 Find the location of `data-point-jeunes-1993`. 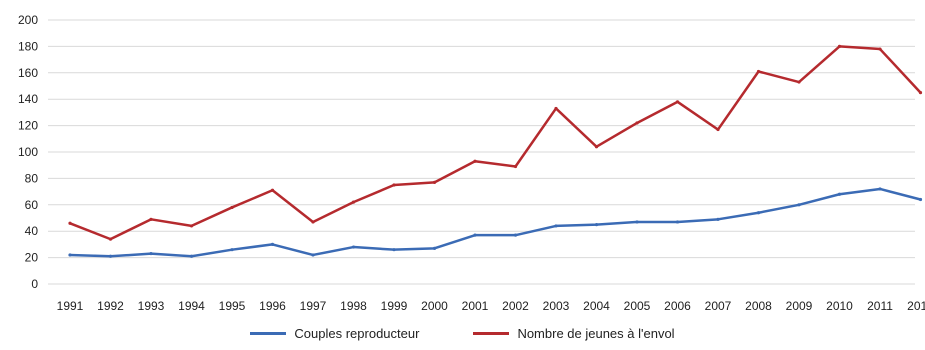

data-point-jeunes-1993 is located at coordinates (151, 219).